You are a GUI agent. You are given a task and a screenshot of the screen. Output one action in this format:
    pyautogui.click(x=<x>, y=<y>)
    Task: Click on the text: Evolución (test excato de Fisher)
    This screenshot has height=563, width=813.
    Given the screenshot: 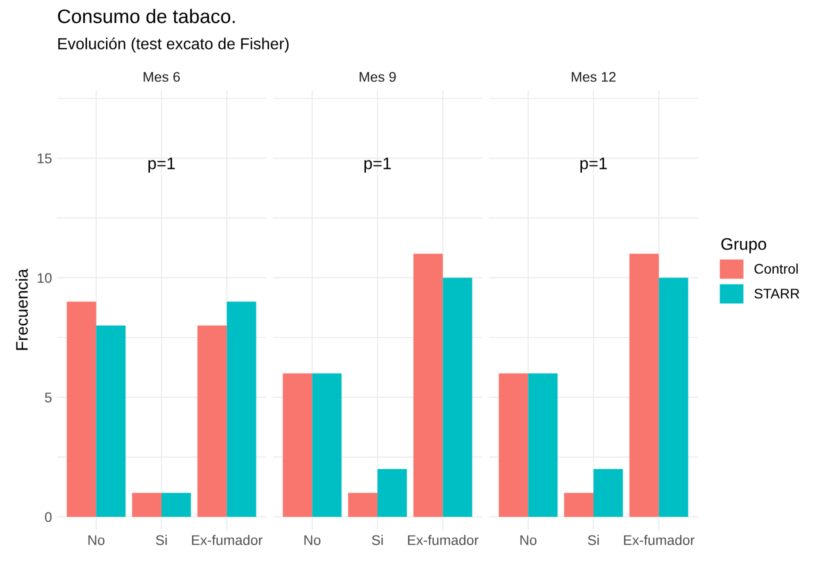 What is the action you would take?
    pyautogui.click(x=173, y=45)
    